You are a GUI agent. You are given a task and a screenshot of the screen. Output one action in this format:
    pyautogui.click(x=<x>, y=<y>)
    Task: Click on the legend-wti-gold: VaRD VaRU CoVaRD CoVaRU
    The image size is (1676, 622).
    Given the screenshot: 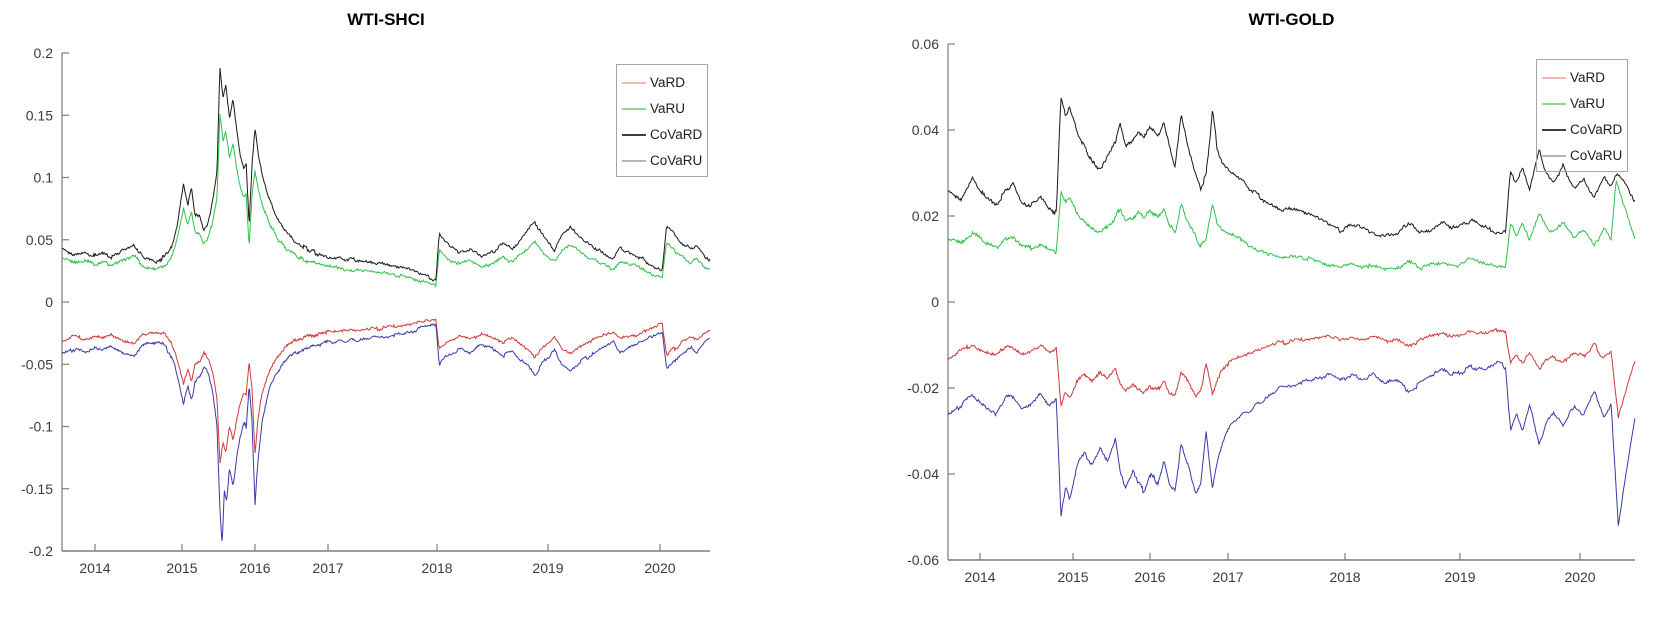 What is the action you would take?
    pyautogui.click(x=1582, y=115)
    